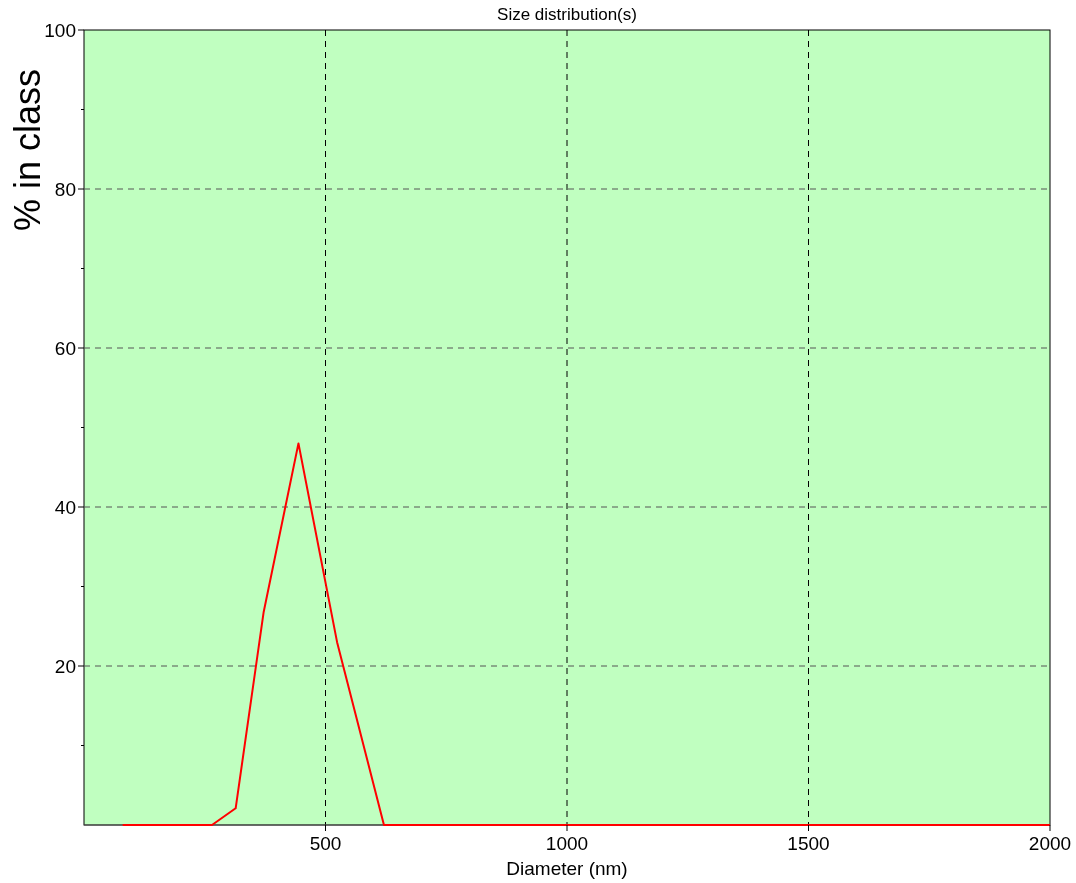 This screenshot has height=883, width=1076. What do you see at coordinates (27, 150) in the screenshot?
I see `y-axis-title: % in class` at bounding box center [27, 150].